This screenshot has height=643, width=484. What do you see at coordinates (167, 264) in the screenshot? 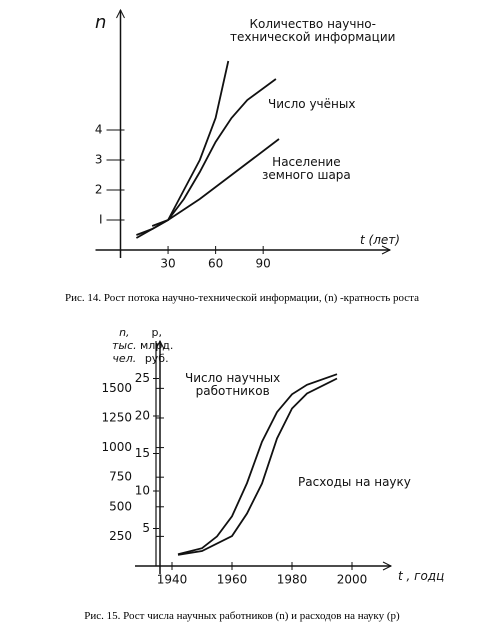
I see `x-tick-label: 30` at bounding box center [167, 264].